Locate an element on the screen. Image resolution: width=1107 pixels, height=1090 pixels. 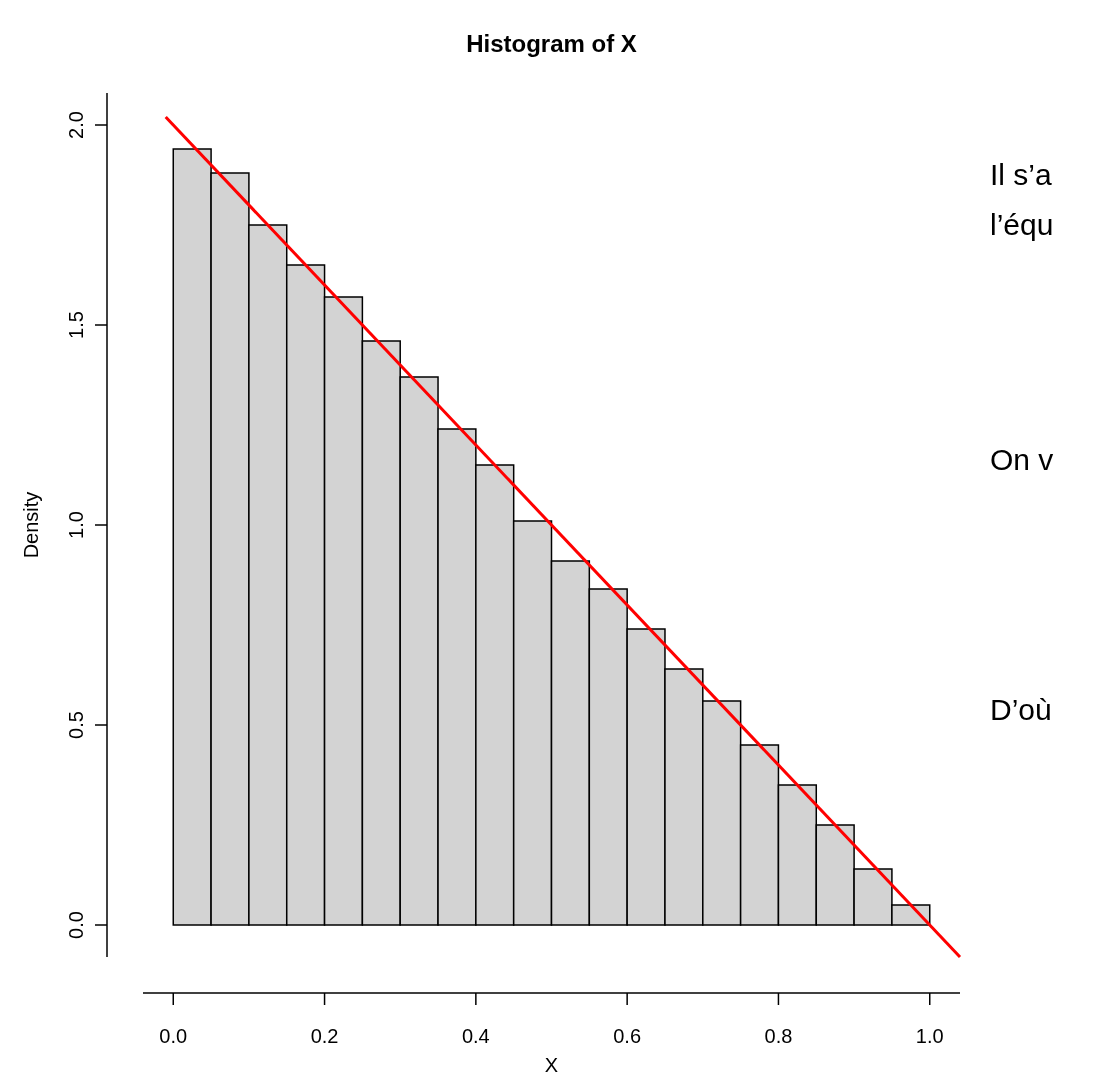
y-tick-label: 0.5 is located at coordinates (76, 725).